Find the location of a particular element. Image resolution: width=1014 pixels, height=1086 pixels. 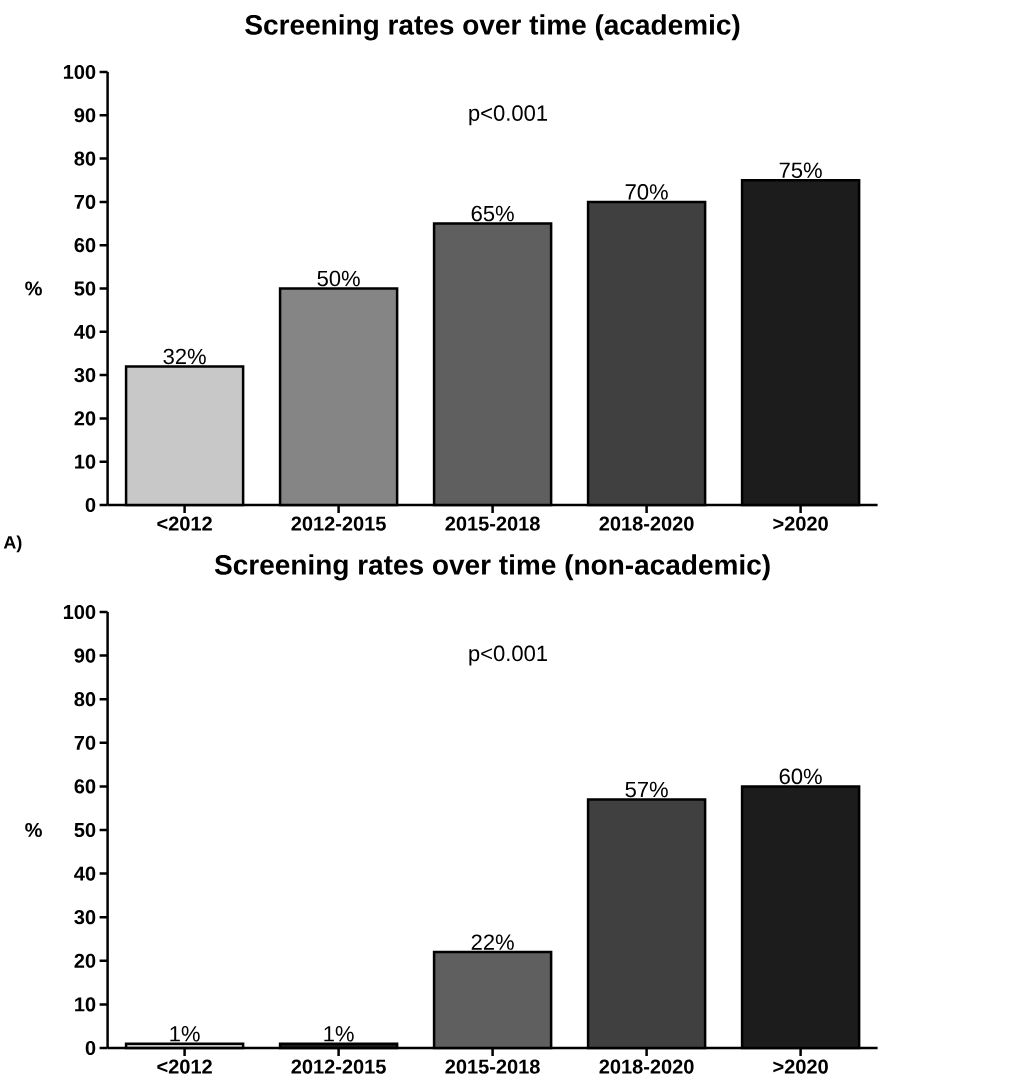

data-label: 32% is located at coordinates (185, 356).